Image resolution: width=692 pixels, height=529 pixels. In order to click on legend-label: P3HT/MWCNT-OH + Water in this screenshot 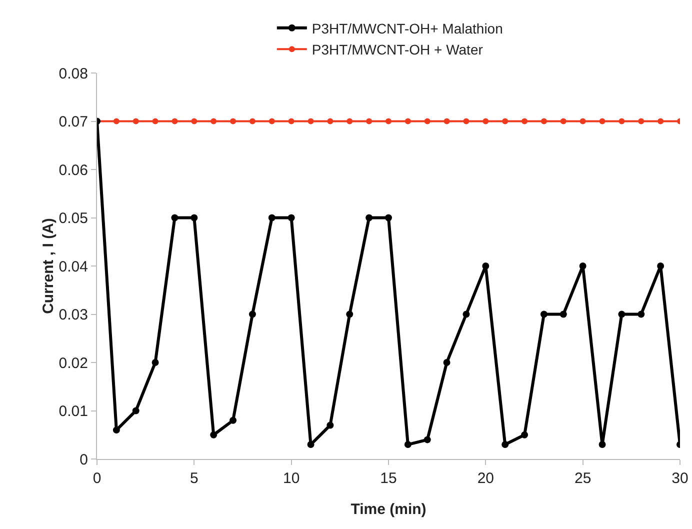, I will do `click(398, 50)`.